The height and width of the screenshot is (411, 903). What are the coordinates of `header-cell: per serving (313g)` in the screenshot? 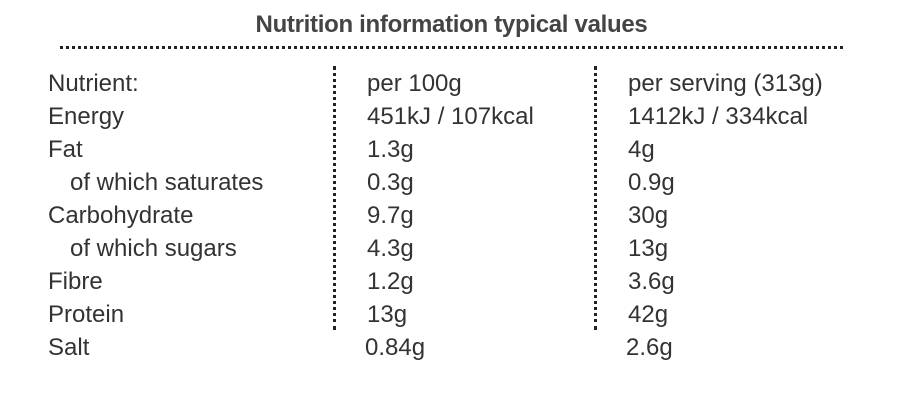 It's located at (725, 83).